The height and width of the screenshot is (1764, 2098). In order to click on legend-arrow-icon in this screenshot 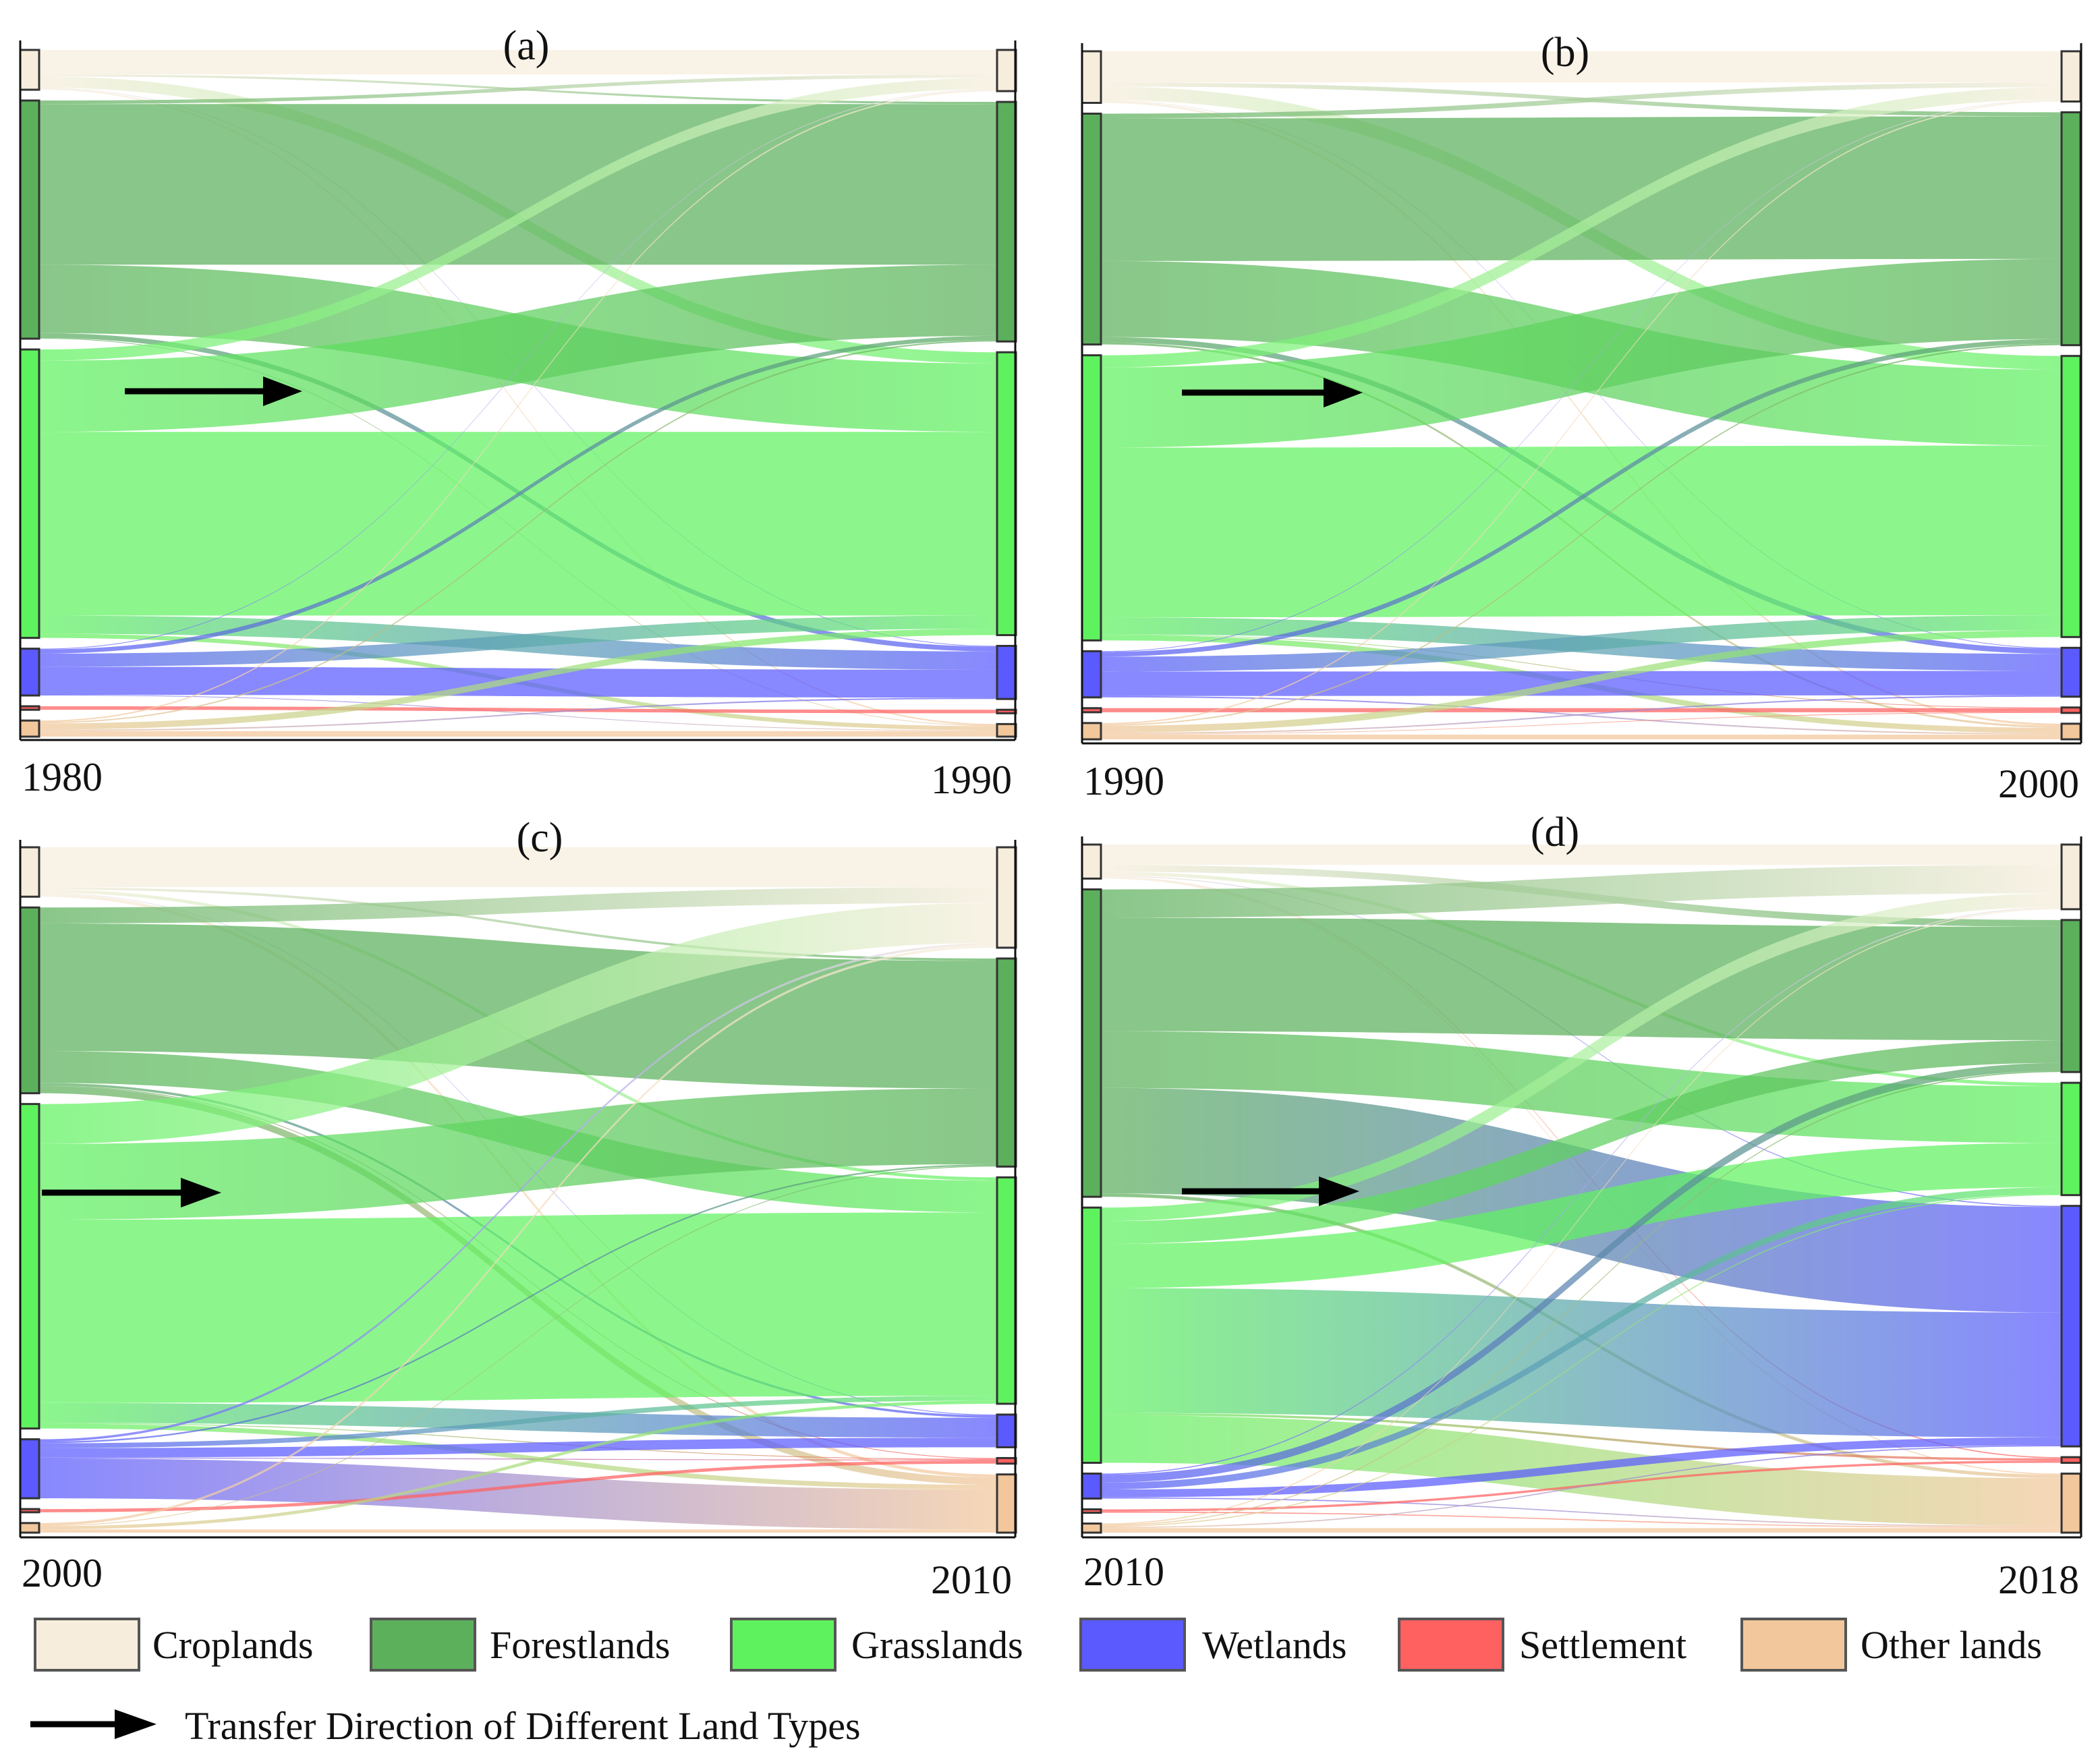, I will do `click(93, 1724)`.